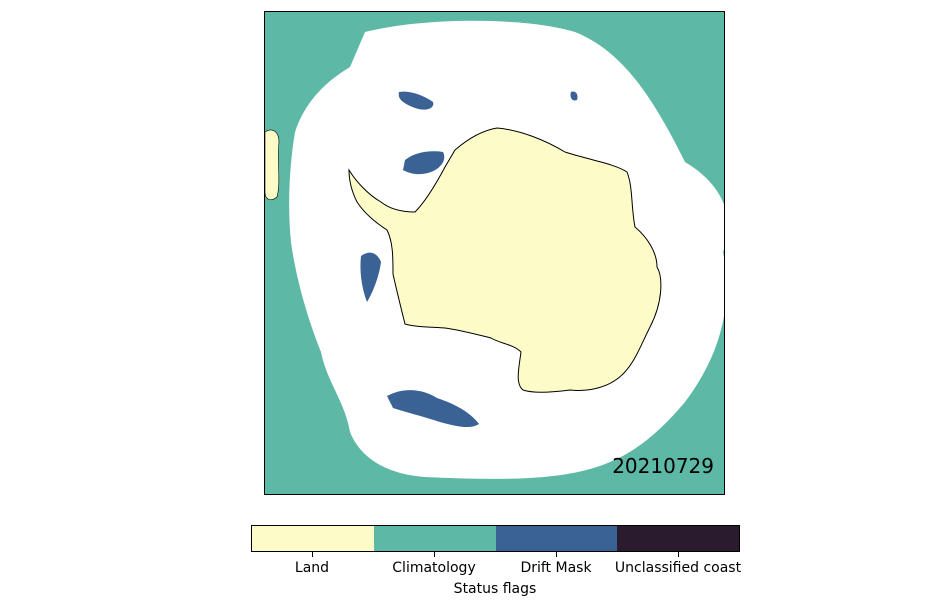 This screenshot has width=950, height=609. Describe the element at coordinates (433, 409) in the screenshot. I see `drift-mask-weddell-sea` at that location.